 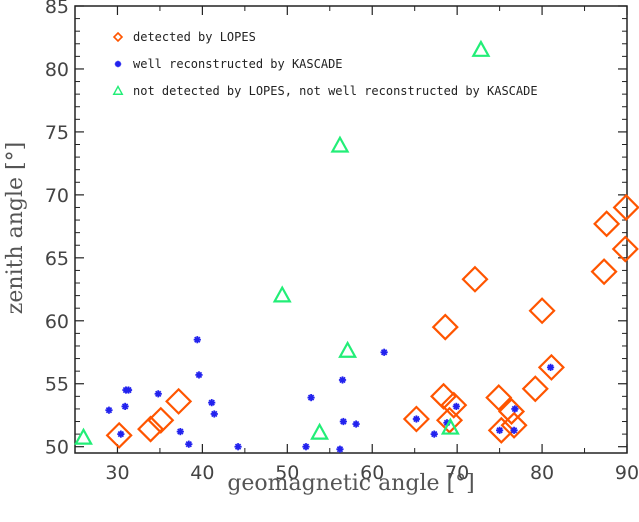 What do you see at coordinates (57, 259) in the screenshot?
I see `y-tick-label: 65` at bounding box center [57, 259].